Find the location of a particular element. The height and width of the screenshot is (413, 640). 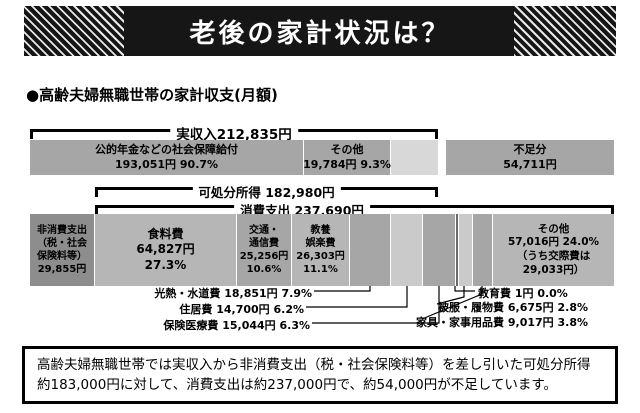

segment-expense-other-note2: 29,033円） is located at coordinates (553, 269).